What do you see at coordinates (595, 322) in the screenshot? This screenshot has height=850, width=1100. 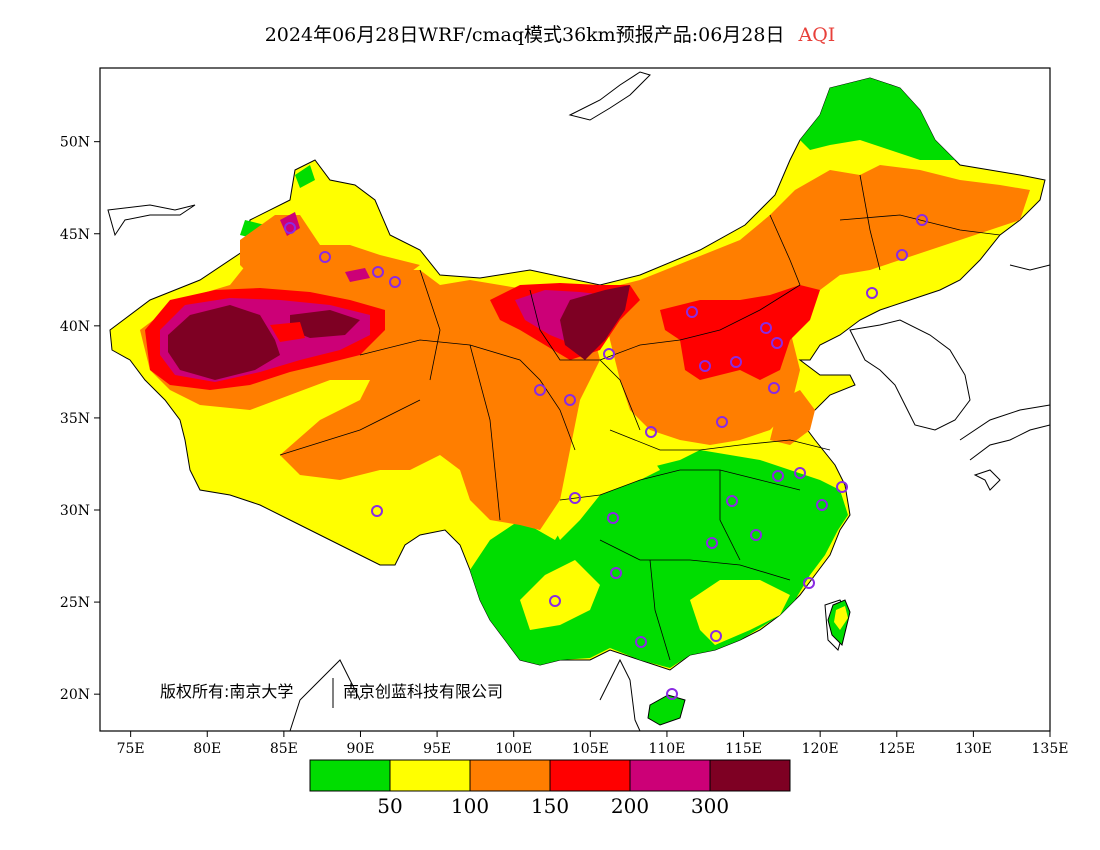 I see `aqi-zone-hazardous-inner-mongolia` at bounding box center [595, 322].